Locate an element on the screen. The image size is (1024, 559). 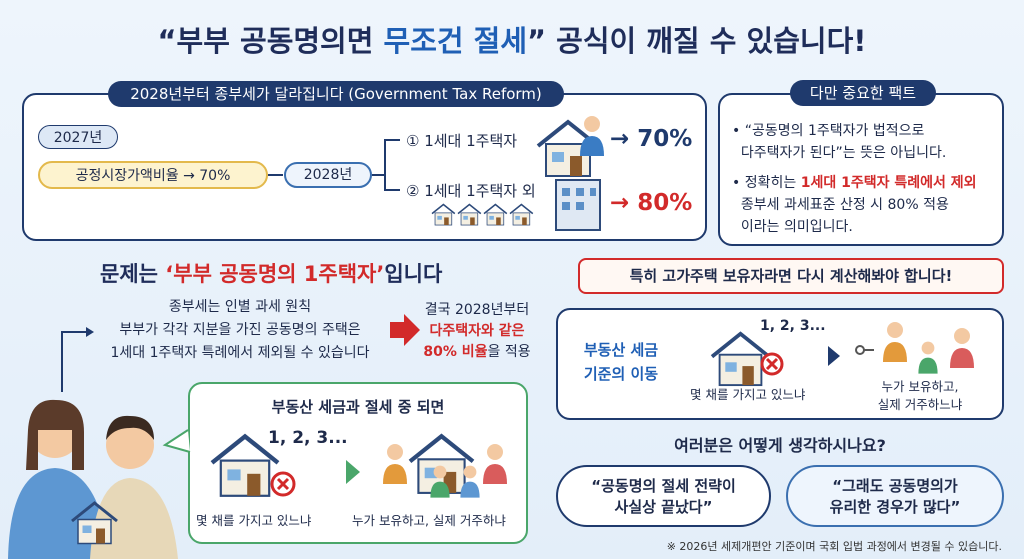
problem-heading: 문제는 ‘부부 공동명의 1주택자’입니다 is located at coordinates (271, 273).